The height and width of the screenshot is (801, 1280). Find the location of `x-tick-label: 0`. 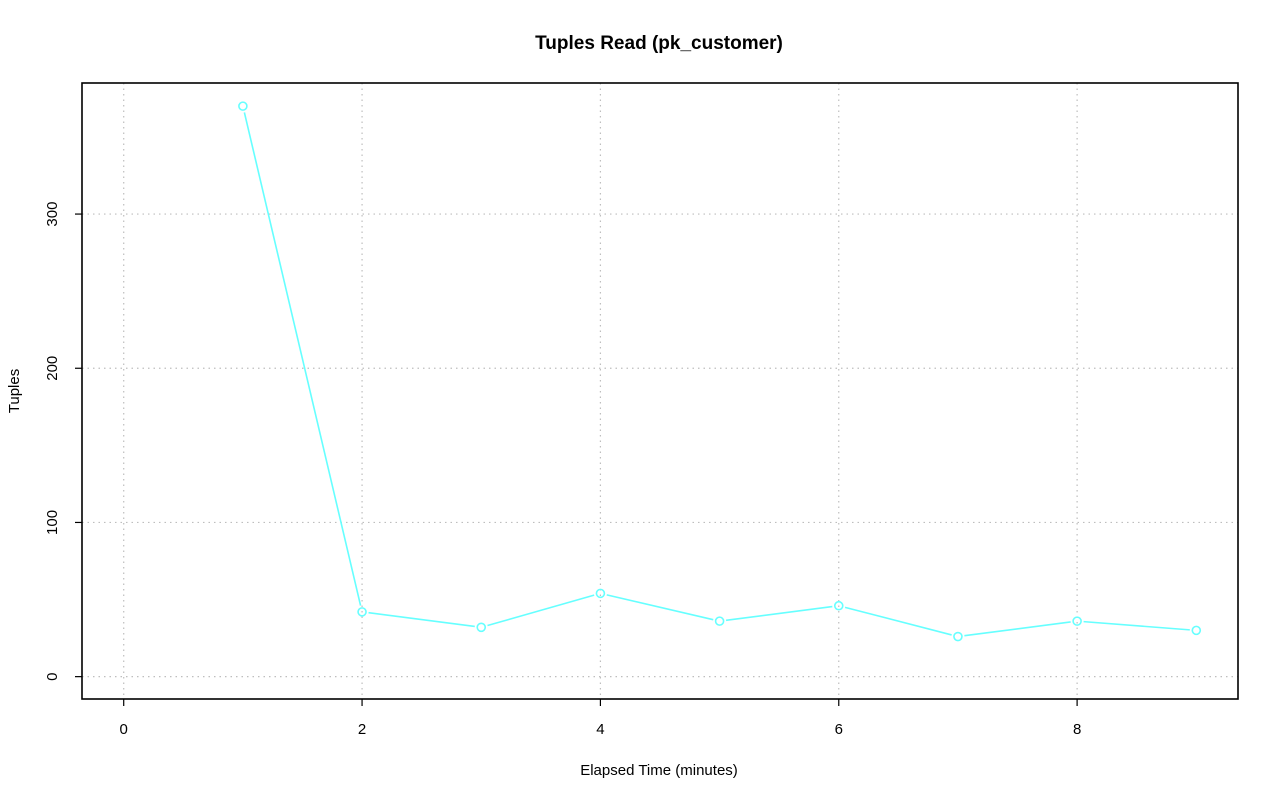

x-tick-label: 0 is located at coordinates (124, 729).